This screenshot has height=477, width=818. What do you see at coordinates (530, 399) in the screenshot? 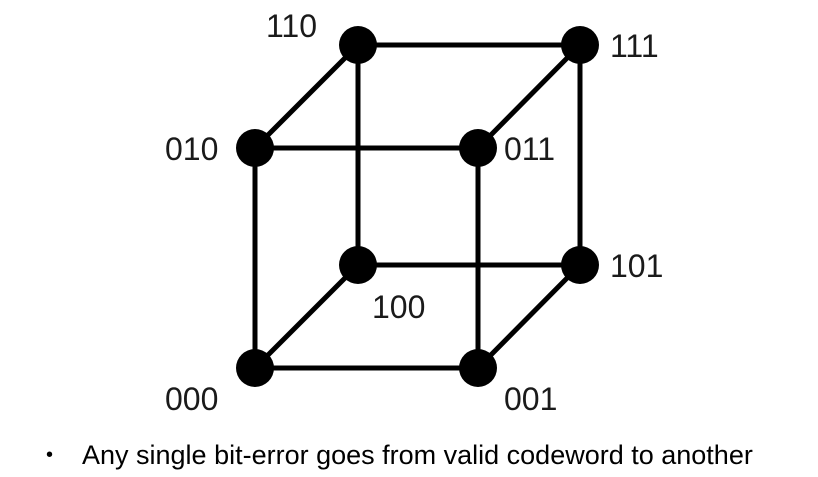
I see `vertex-label-001: 001` at bounding box center [530, 399].